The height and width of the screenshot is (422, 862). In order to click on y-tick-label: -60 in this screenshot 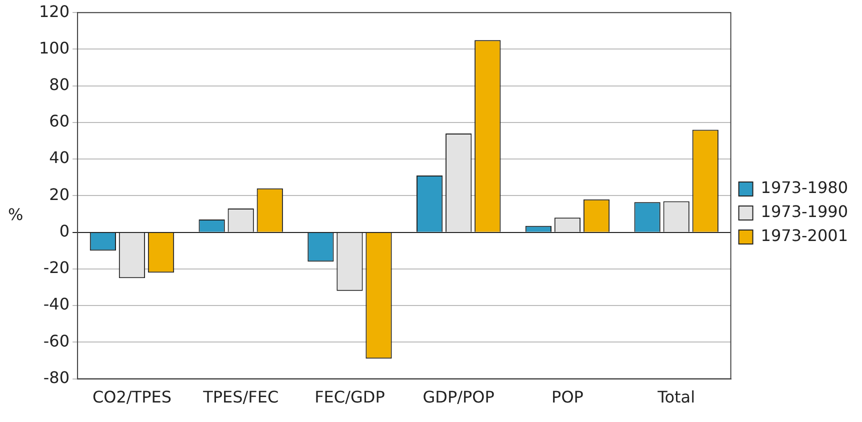, I will do `click(56, 340)`.